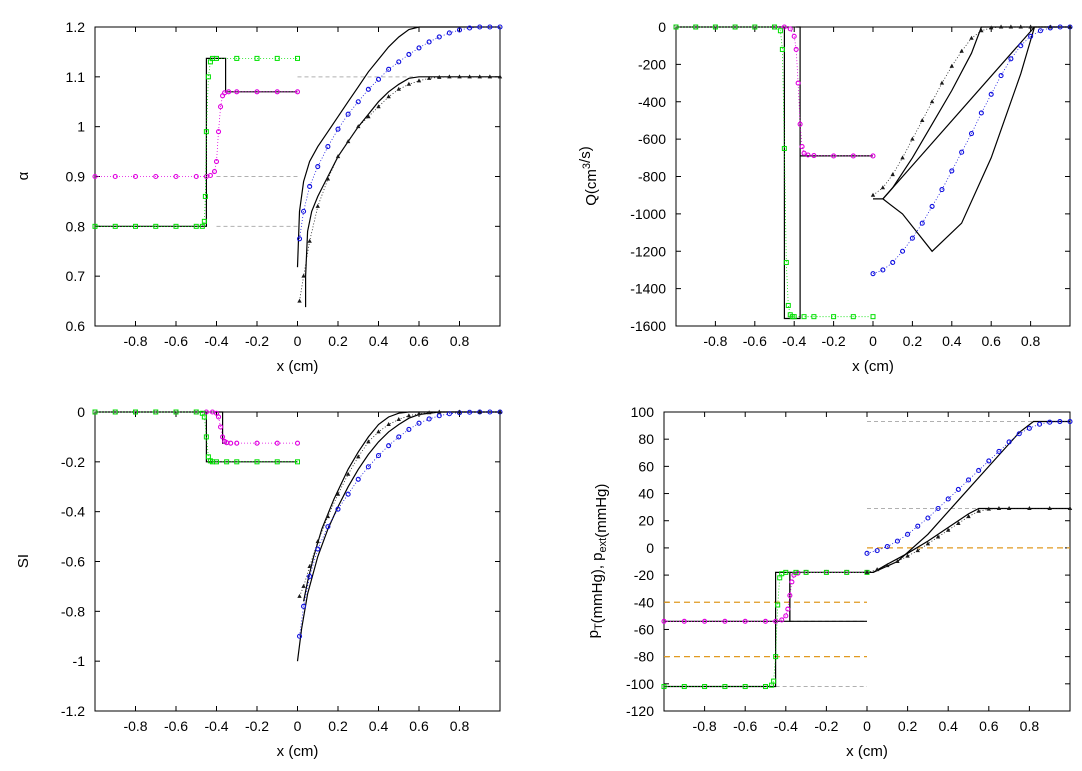  What do you see at coordinates (644, 602) in the screenshot?
I see `y-tick-label: -40` at bounding box center [644, 602].